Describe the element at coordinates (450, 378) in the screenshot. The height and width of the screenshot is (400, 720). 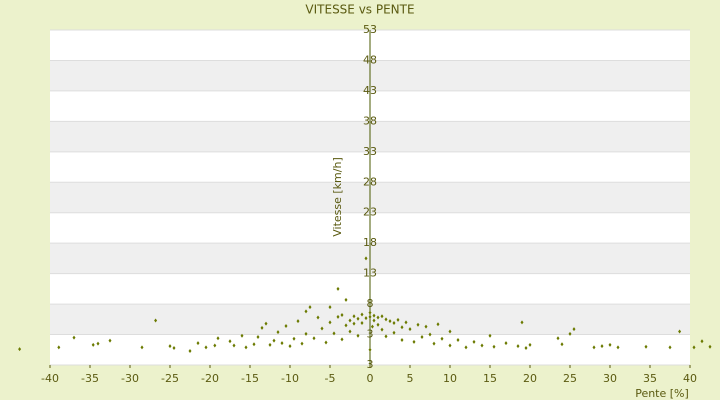
I see `x-tick-label: 10` at that location.